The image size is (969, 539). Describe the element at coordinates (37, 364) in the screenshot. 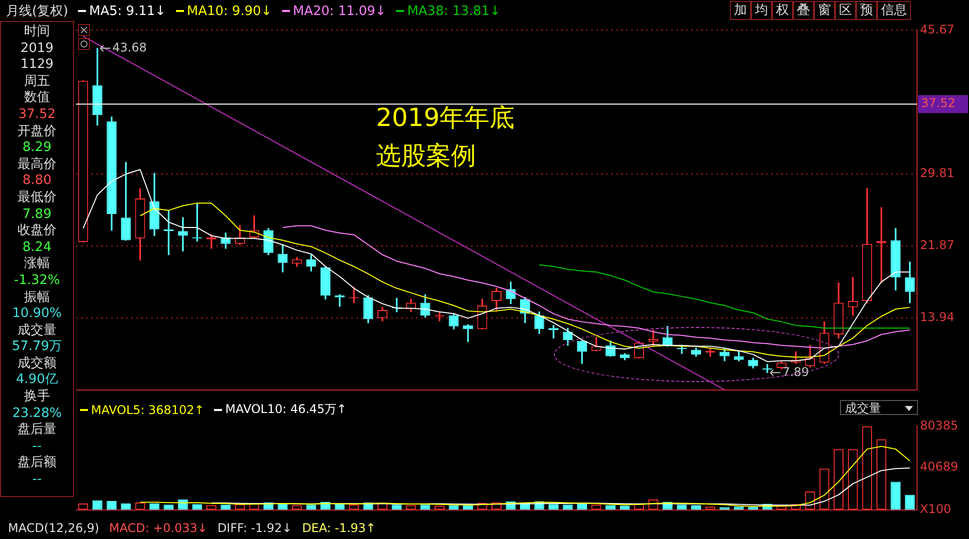

I see `text: 成交额` at that location.